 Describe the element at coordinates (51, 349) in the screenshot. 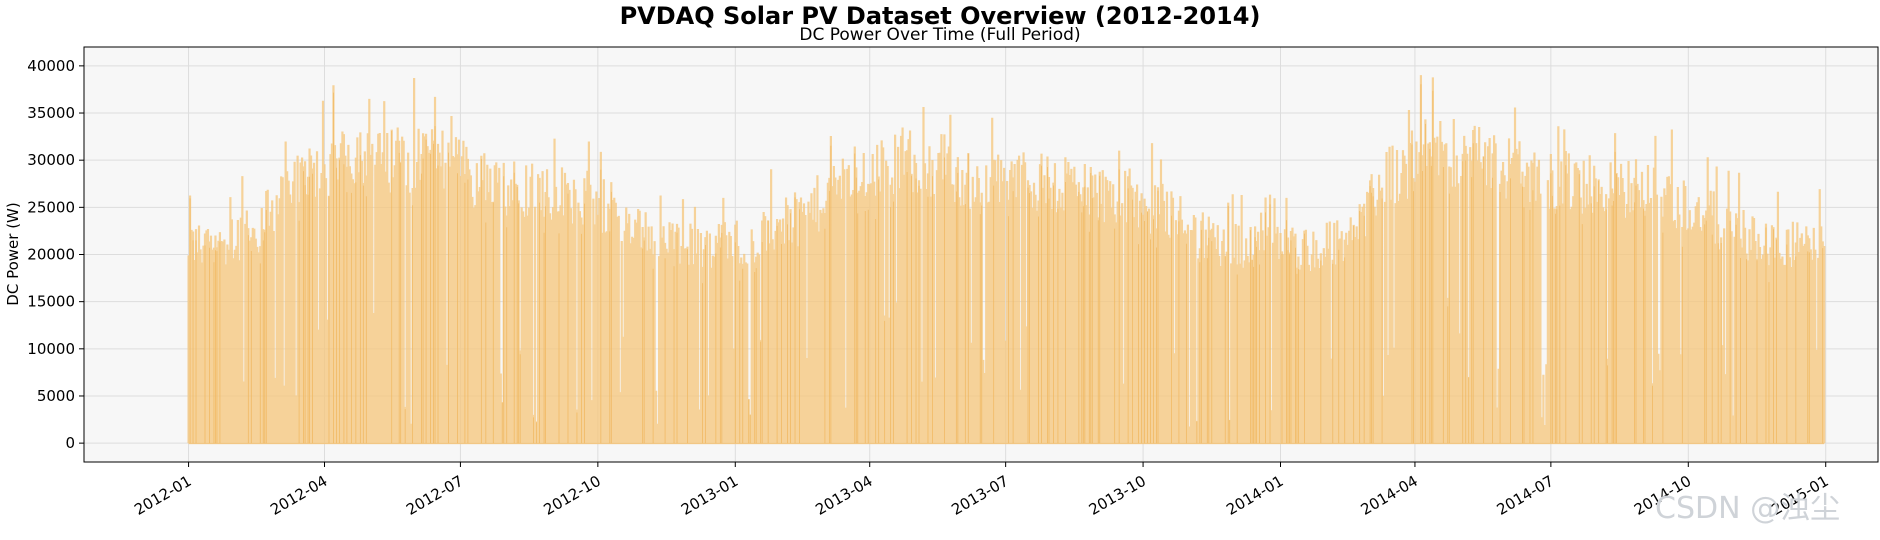

I see `y-tick-label: 10000` at that location.